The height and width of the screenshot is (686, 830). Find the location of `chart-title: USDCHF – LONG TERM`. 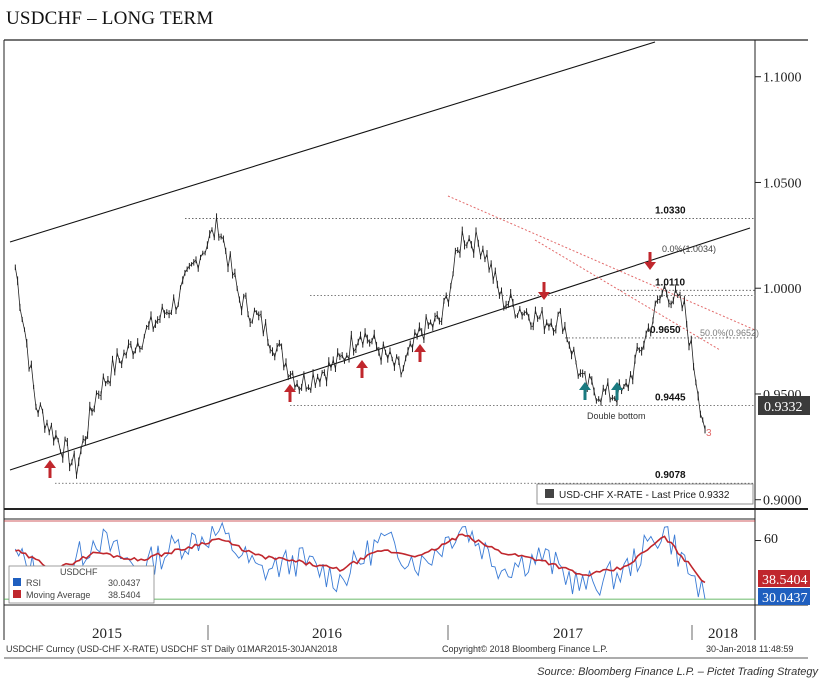

chart-title: USDCHF – LONG TERM is located at coordinates (110, 18).